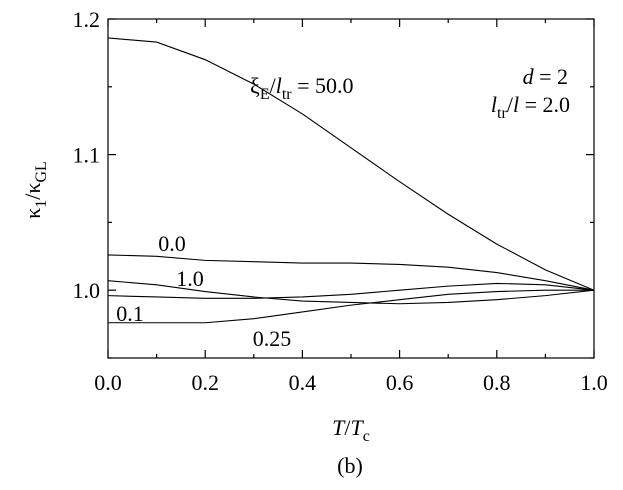 The height and width of the screenshot is (490, 623). What do you see at coordinates (190, 278) in the screenshot?
I see `curve-label: 1.0` at bounding box center [190, 278].